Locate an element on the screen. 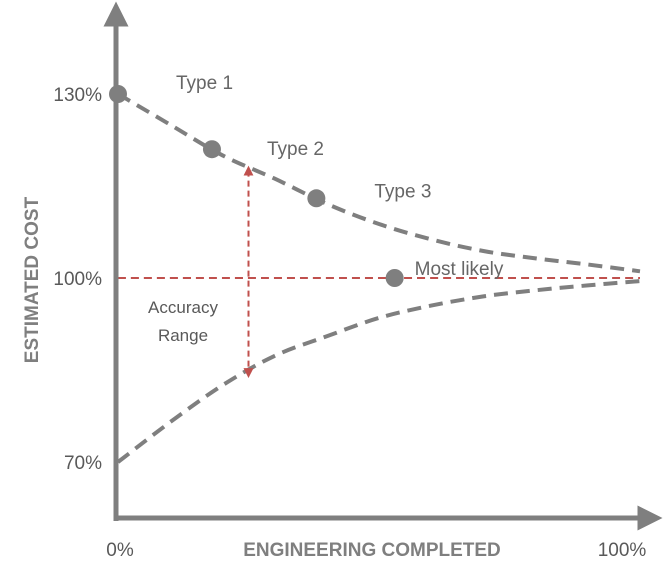 Image resolution: width=665 pixels, height=561 pixels. x-axis-title: ENGINEERING COMPLETED is located at coordinates (372, 550).